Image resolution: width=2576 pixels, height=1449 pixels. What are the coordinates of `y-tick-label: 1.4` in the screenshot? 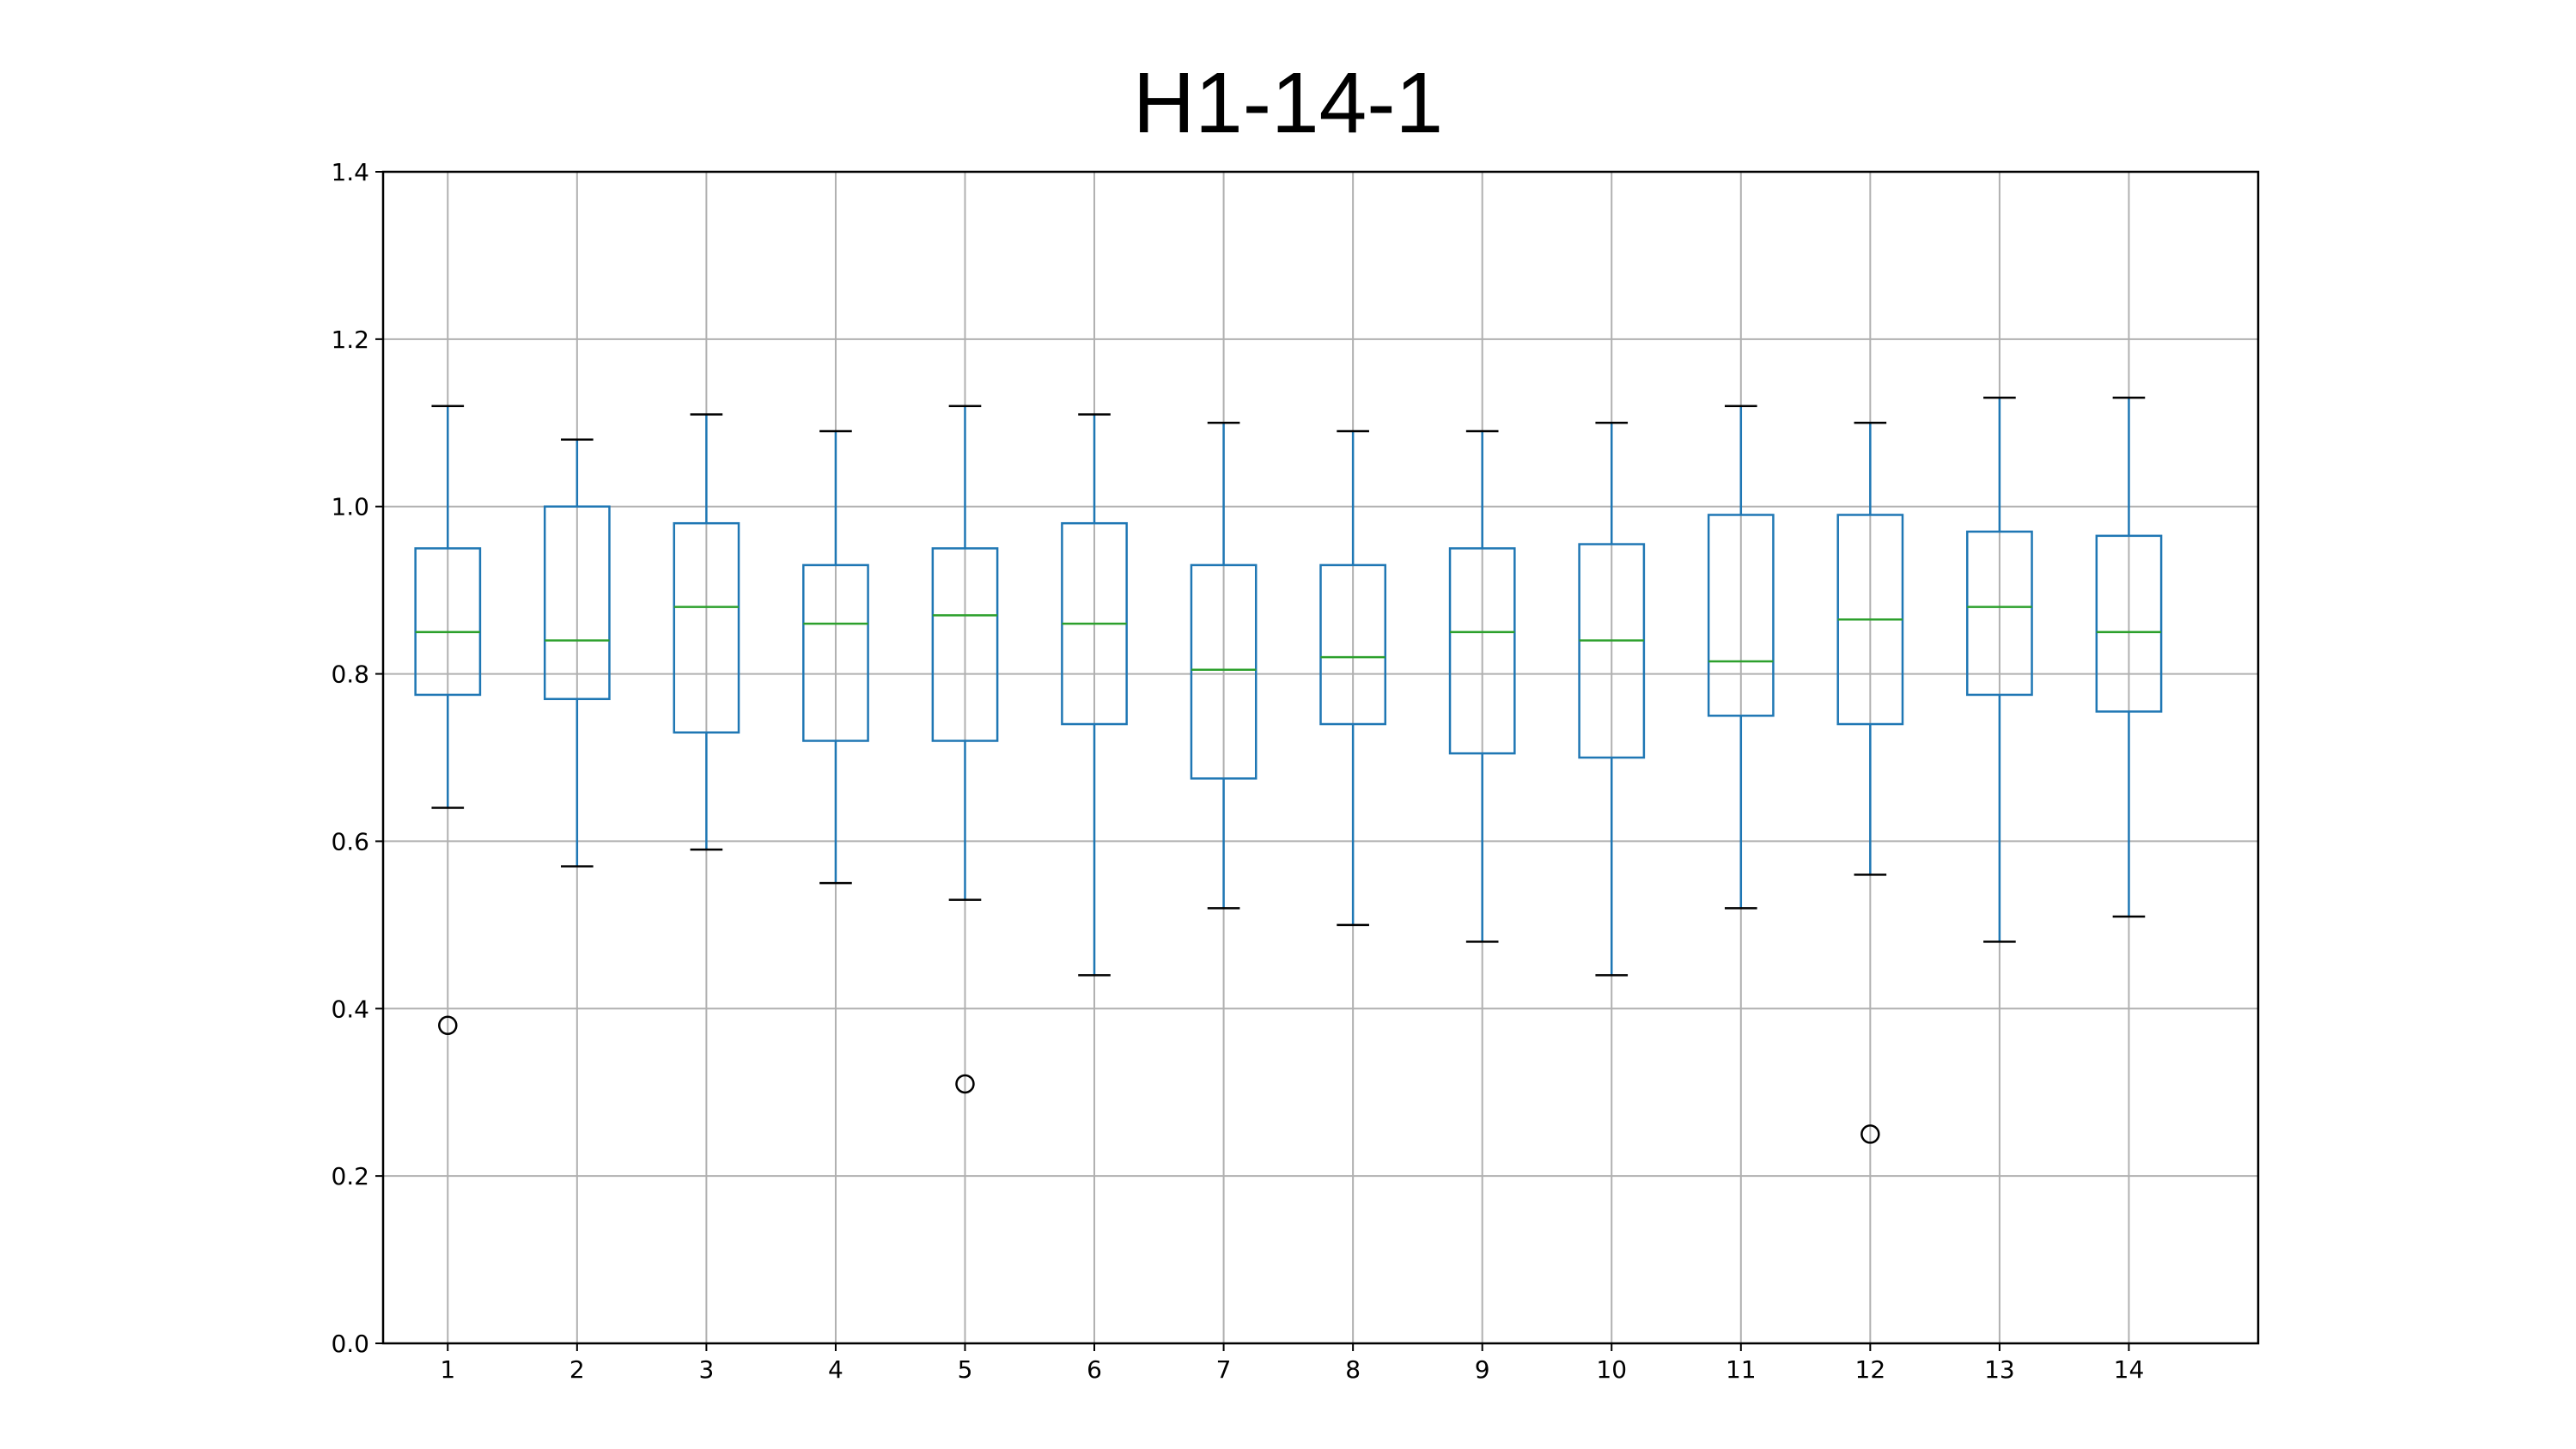 It's located at (350, 172).